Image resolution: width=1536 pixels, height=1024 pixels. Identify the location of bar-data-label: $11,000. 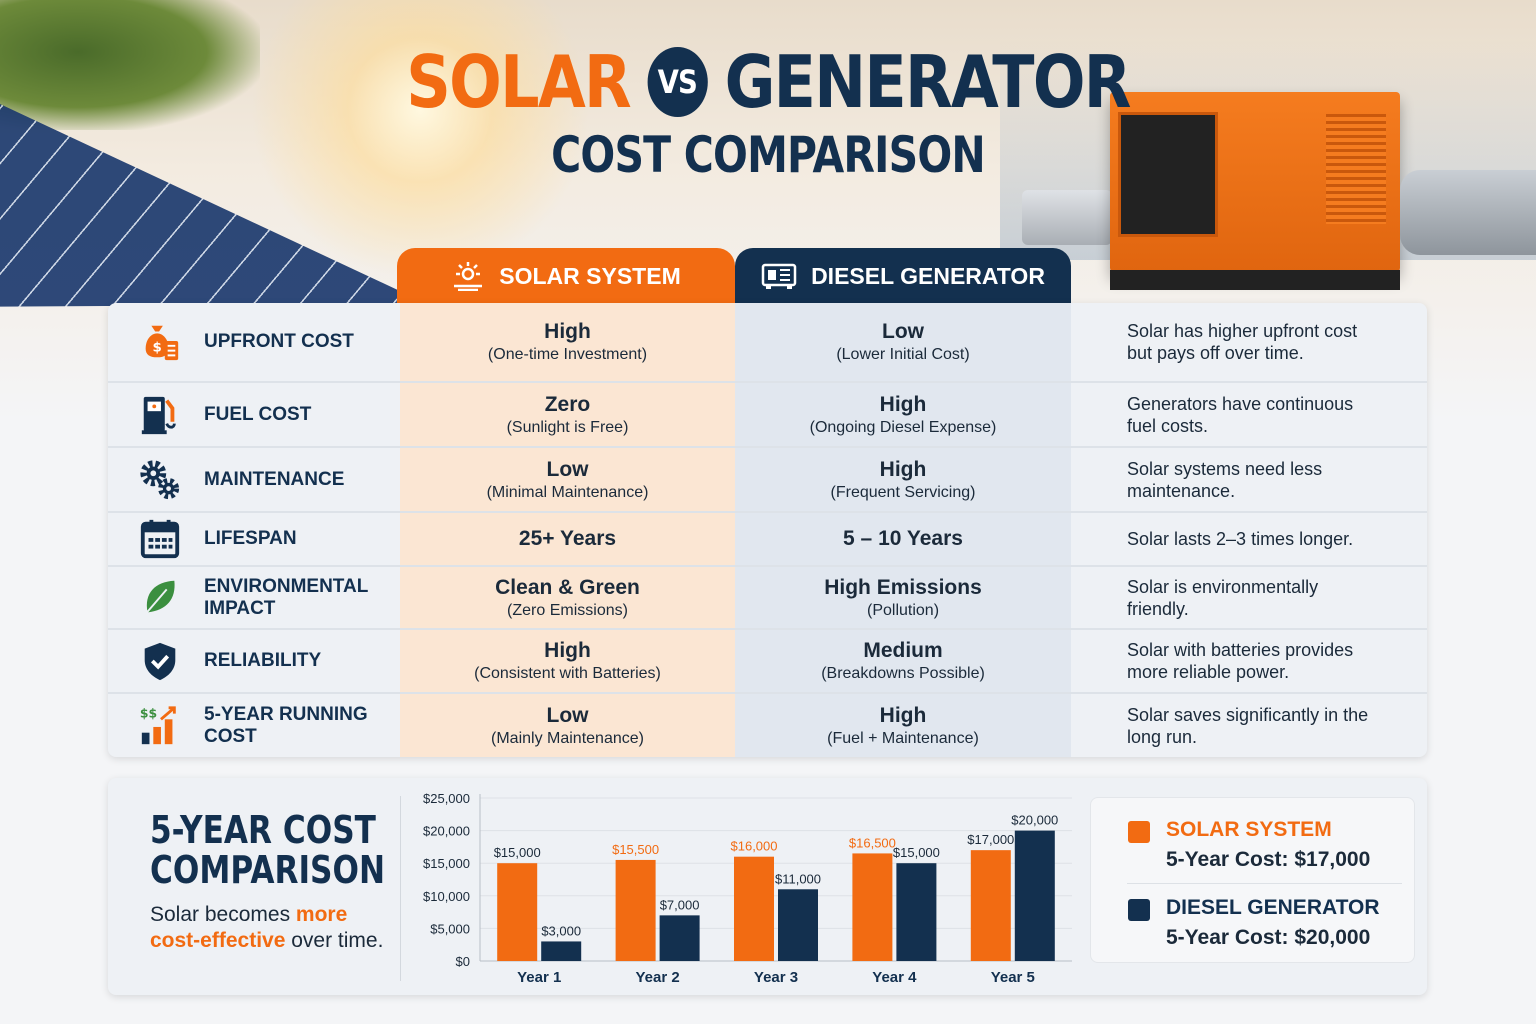
(798, 878).